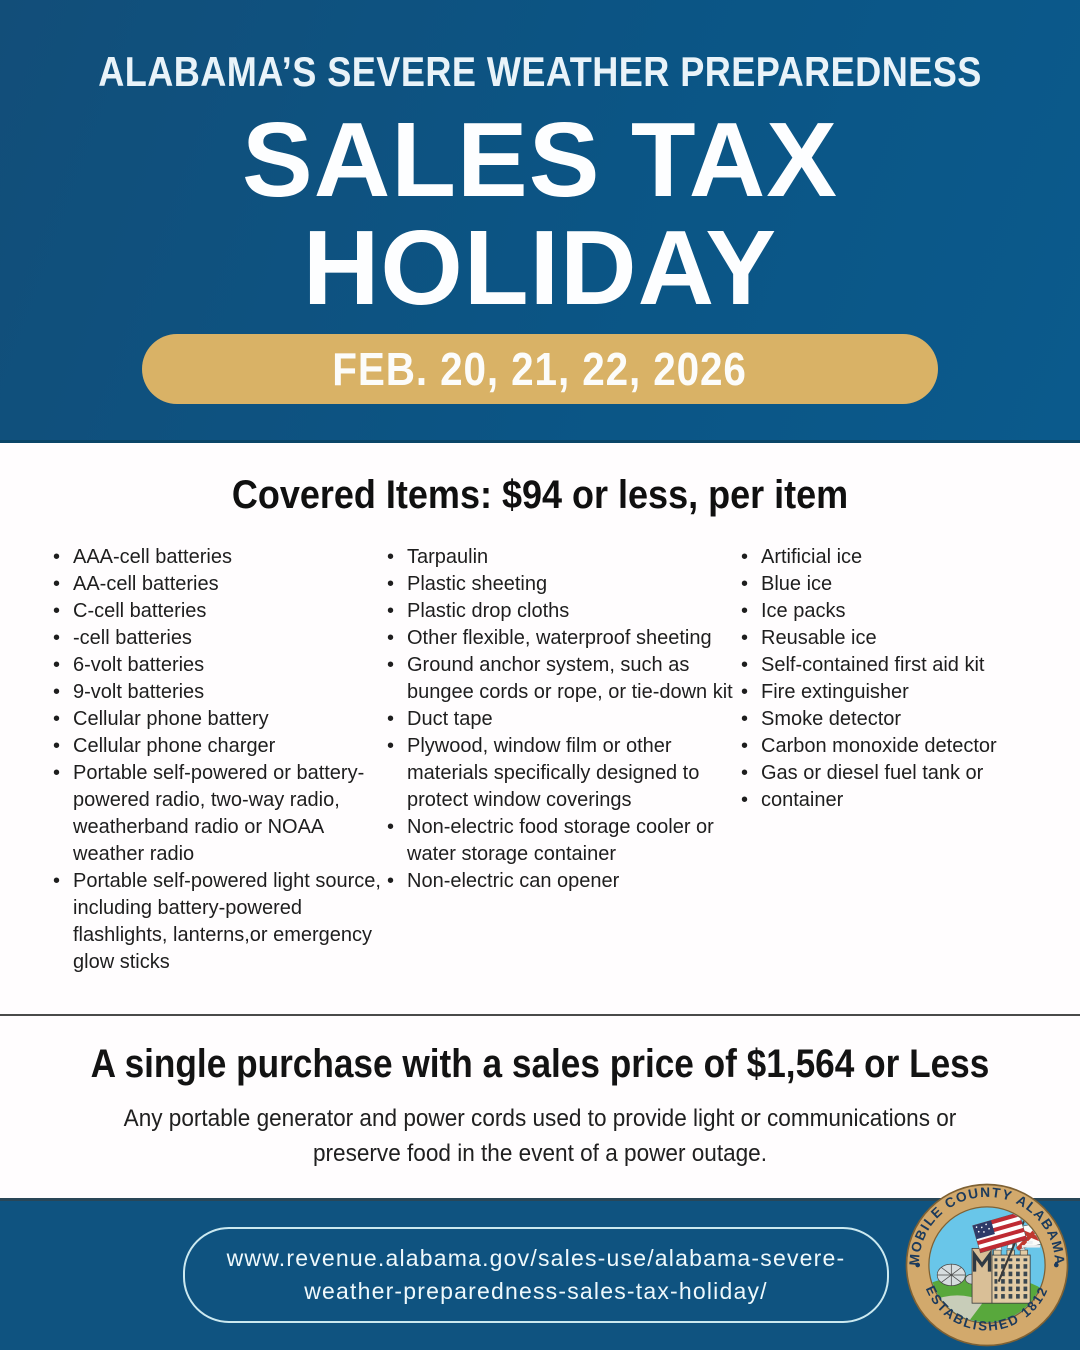 This screenshot has height=1350, width=1080. I want to click on list-item: Plastic sheeting, so click(562, 584).